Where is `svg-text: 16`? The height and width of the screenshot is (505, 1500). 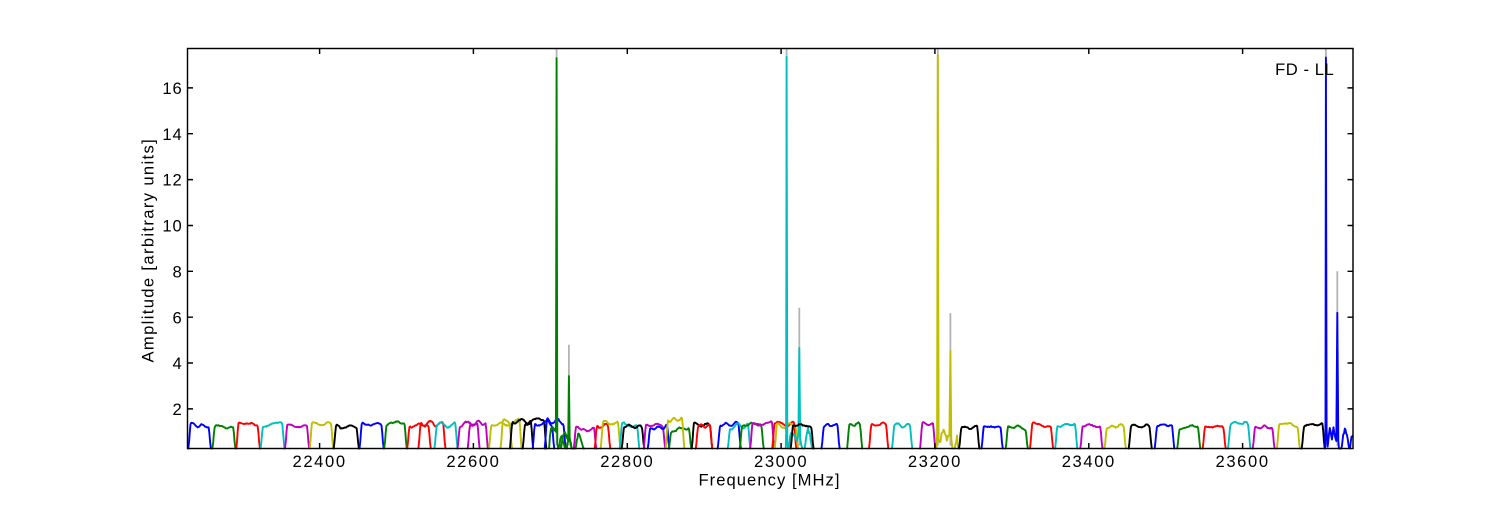
svg-text: 16 is located at coordinates (172, 88).